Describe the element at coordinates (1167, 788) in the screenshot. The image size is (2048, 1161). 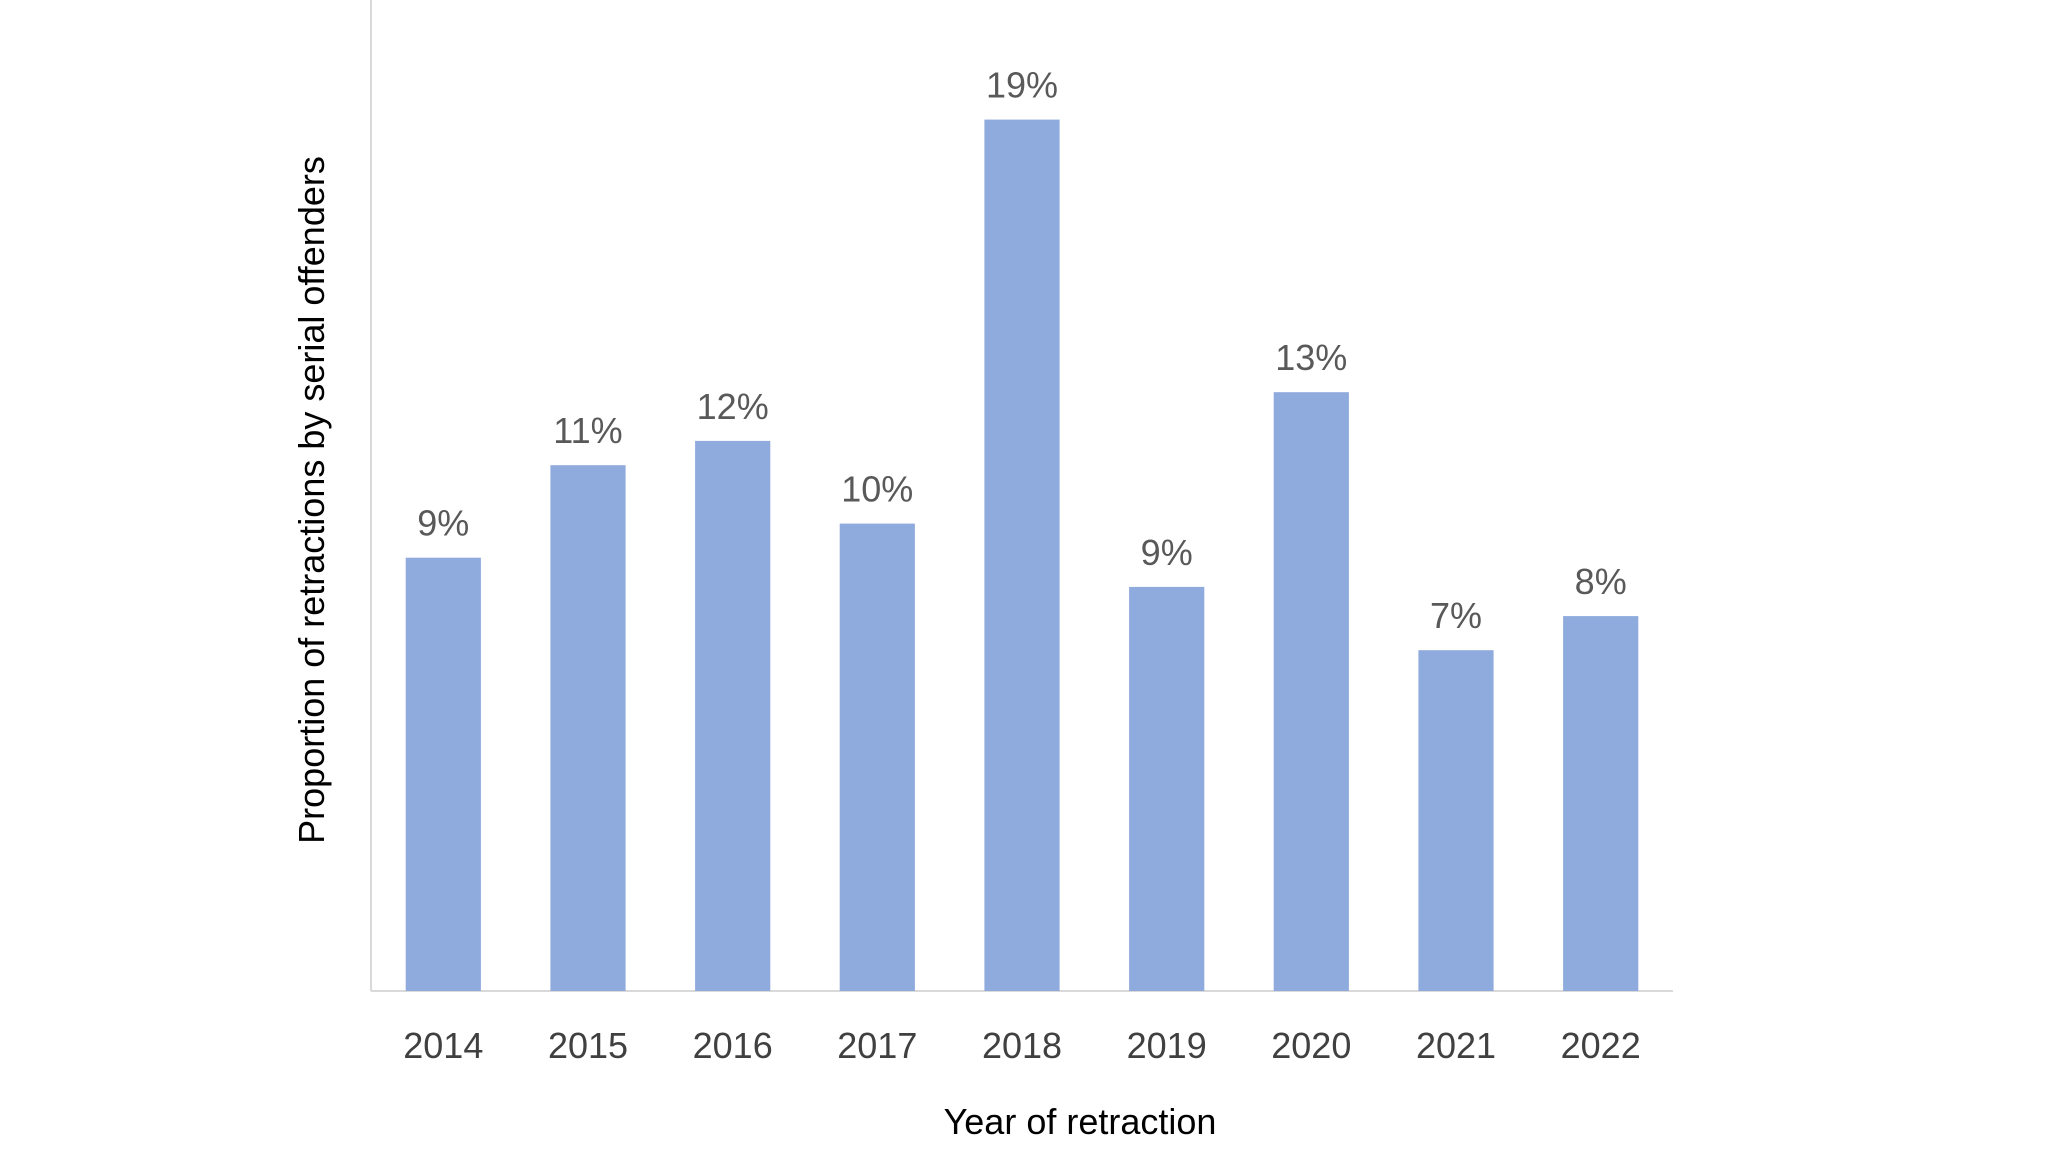
I see `bar-2019` at that location.